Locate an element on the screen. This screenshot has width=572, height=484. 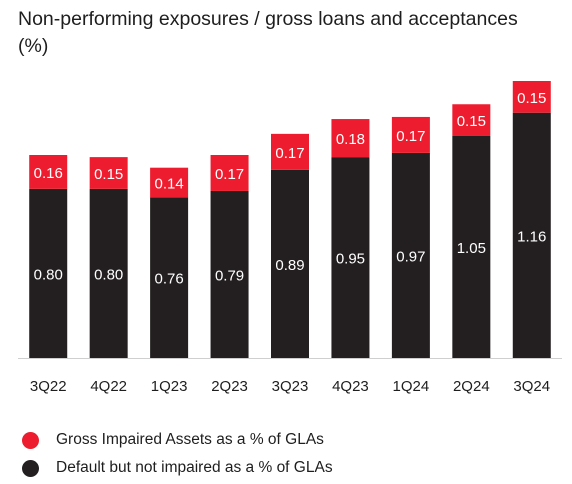
data-label-default-not-impaired: 0.95 is located at coordinates (350, 259).